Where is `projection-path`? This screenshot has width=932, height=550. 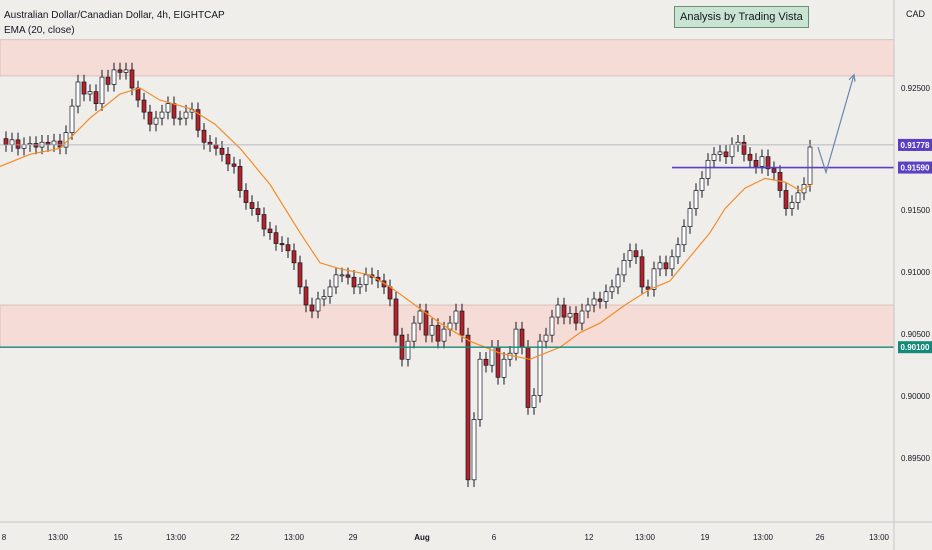 projection-path is located at coordinates (836, 124).